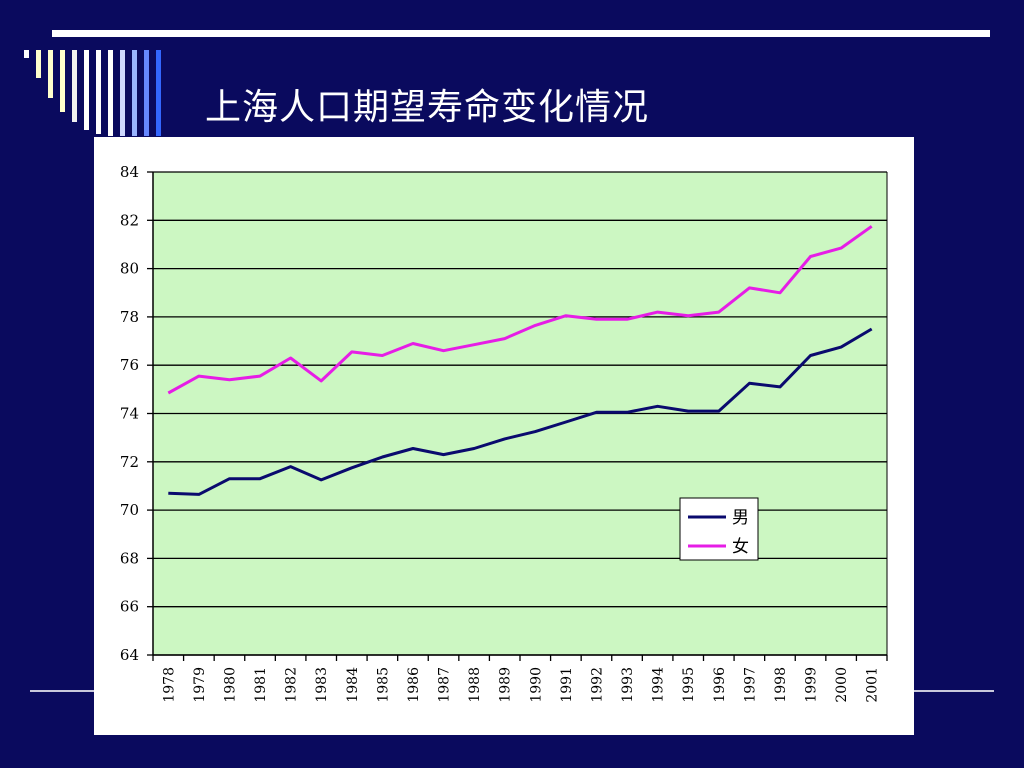  What do you see at coordinates (628, 685) in the screenshot?
I see `x-tick-label: 1993` at bounding box center [628, 685].